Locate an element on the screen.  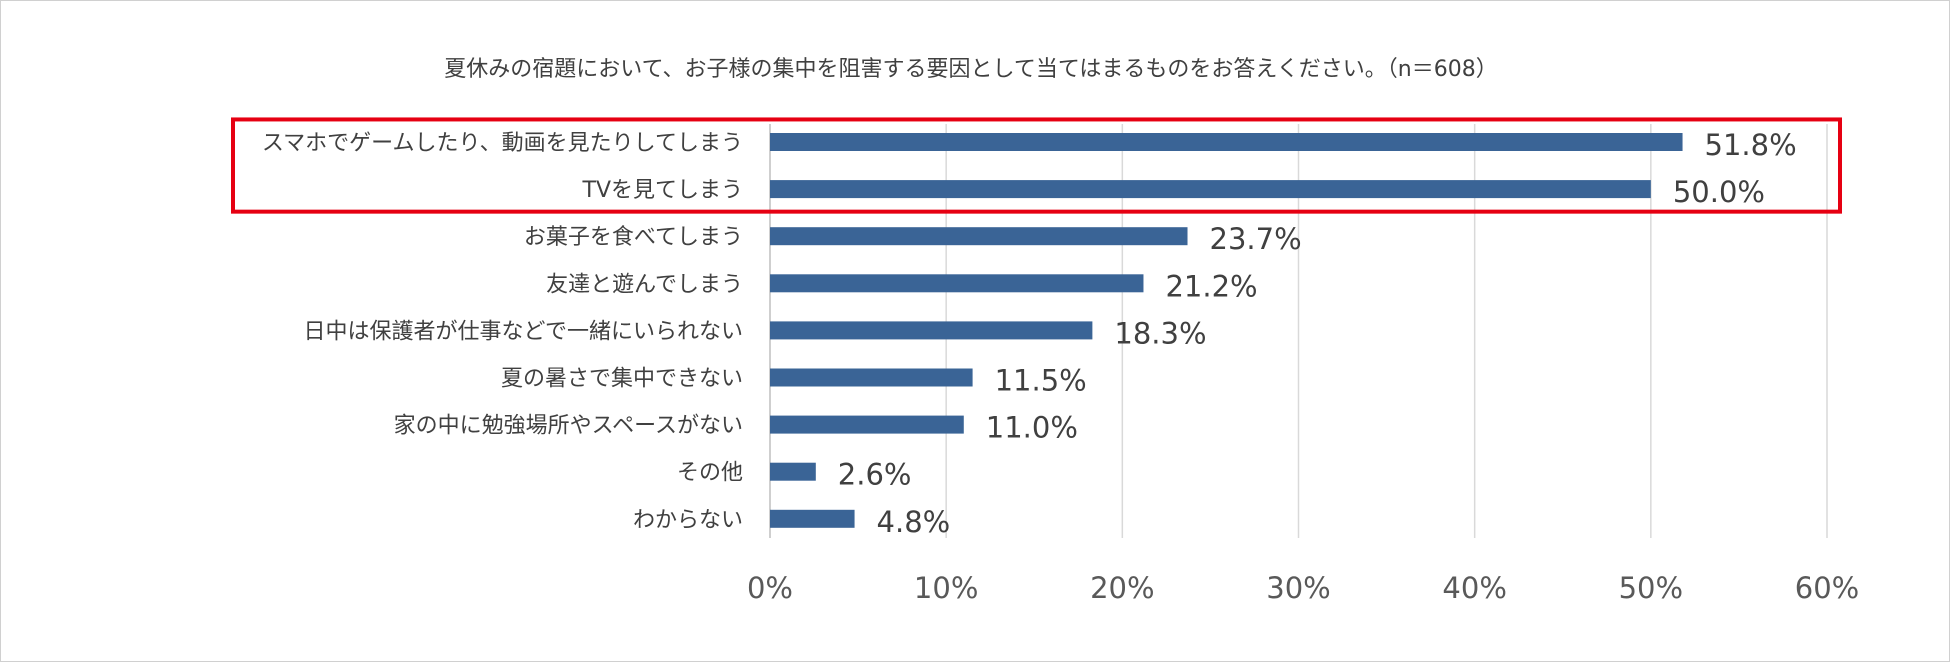
data-label: 11.5% is located at coordinates (1041, 381).